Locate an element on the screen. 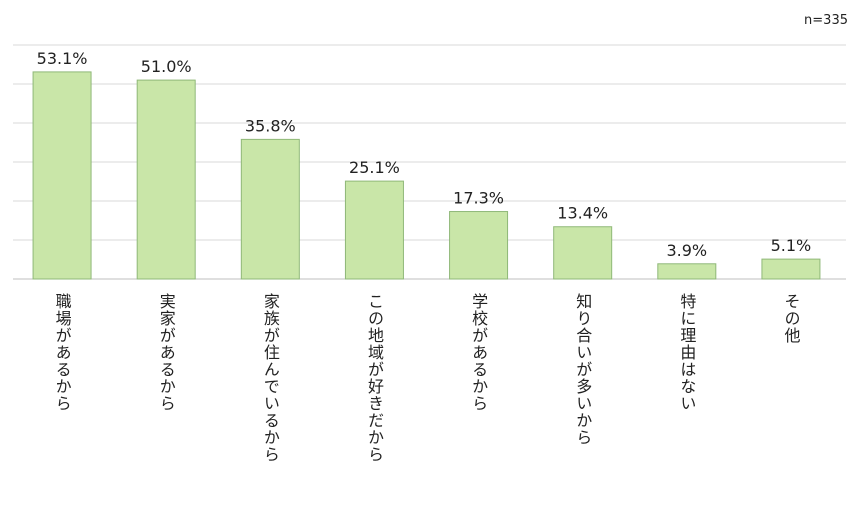  value-label-4: 25.1% is located at coordinates (374, 167).